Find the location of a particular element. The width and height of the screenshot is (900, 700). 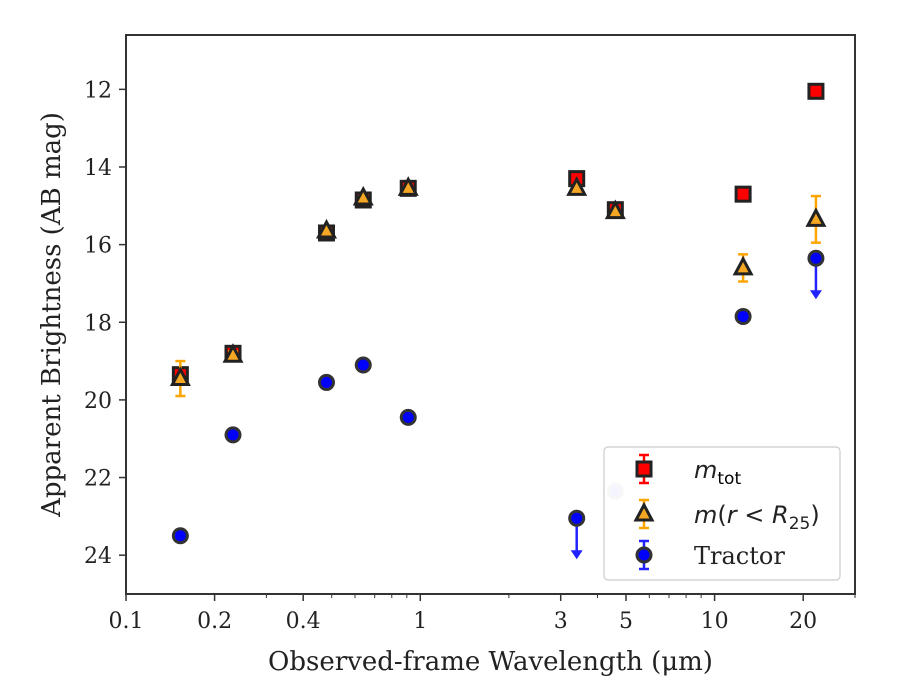

x-tick-label: 3 is located at coordinates (561, 621).